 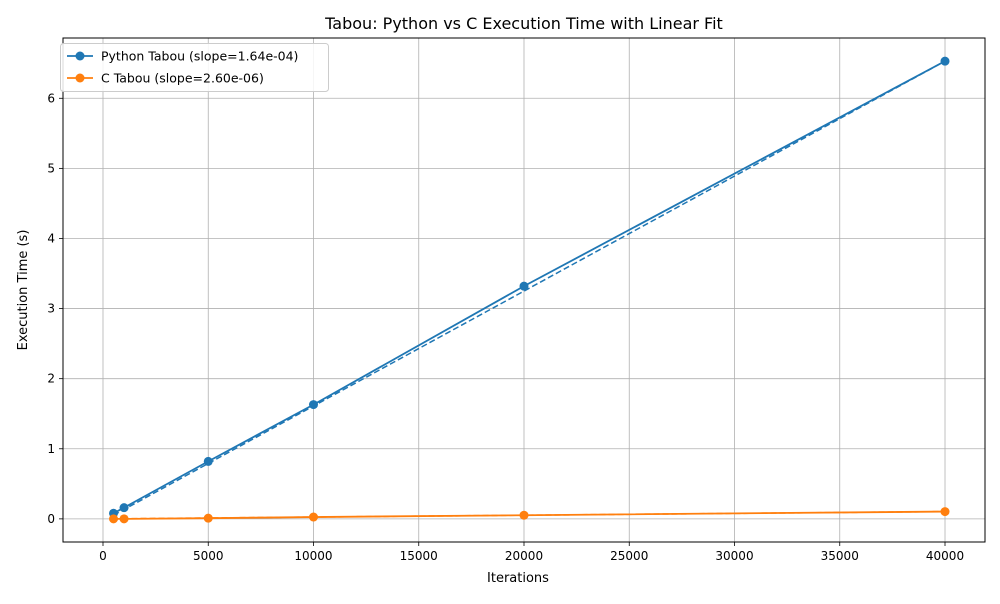 What do you see at coordinates (51, 379) in the screenshot?
I see `y-tick-label: 2` at bounding box center [51, 379].